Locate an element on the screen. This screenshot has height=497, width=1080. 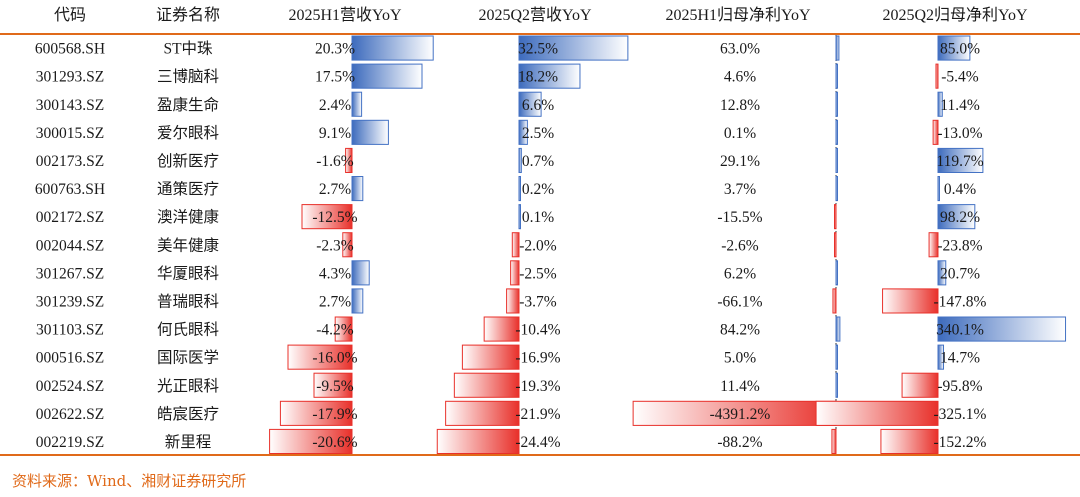
row-name: 华厦眼科 is located at coordinates (188, 273).